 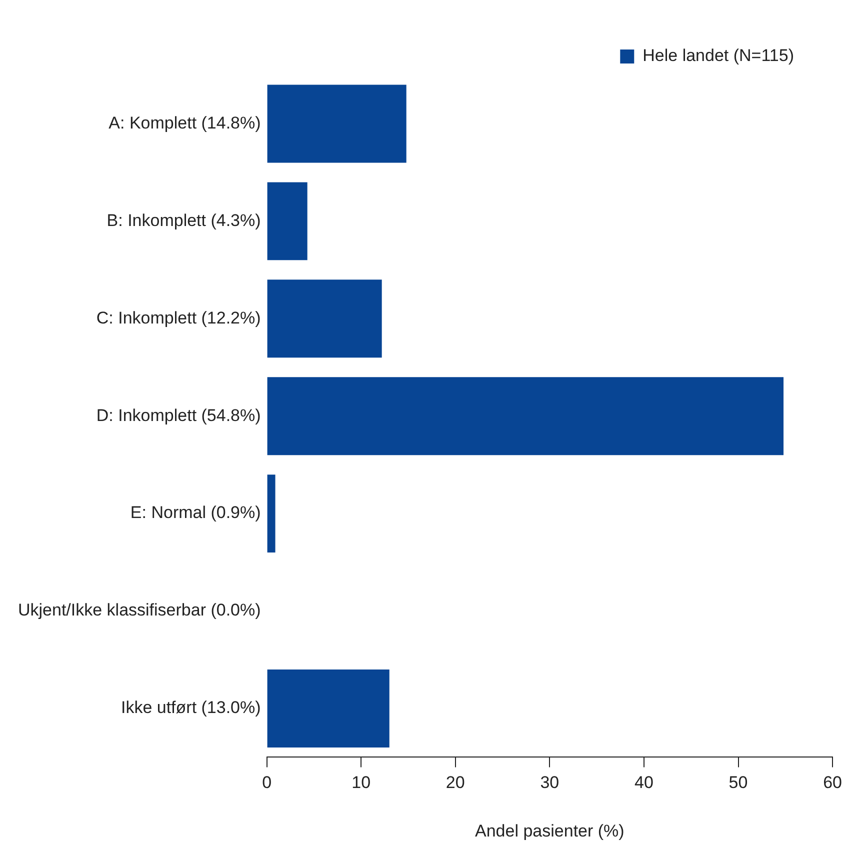 What do you see at coordinates (718, 56) in the screenshot?
I see `legend-label: Hele landet (N=115)` at bounding box center [718, 56].